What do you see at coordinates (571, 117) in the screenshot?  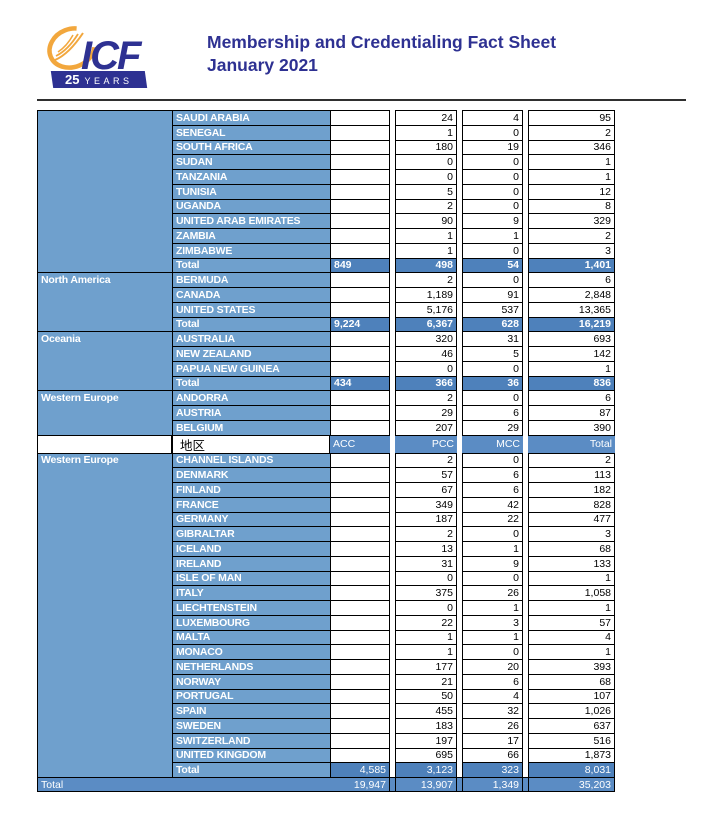 I see `total-cell: 95` at bounding box center [571, 117].